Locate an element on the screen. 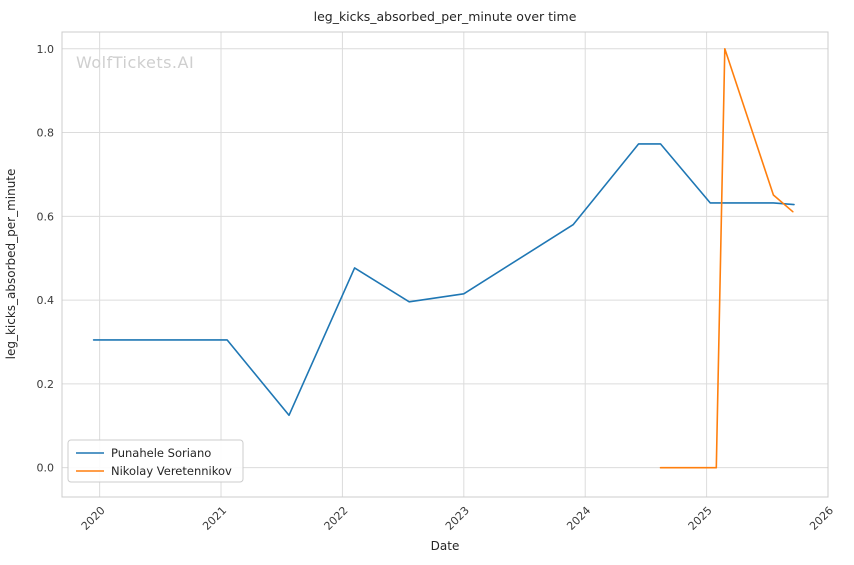 The width and height of the screenshot is (854, 565). y-tick-label: 0.8 is located at coordinates (46, 133).